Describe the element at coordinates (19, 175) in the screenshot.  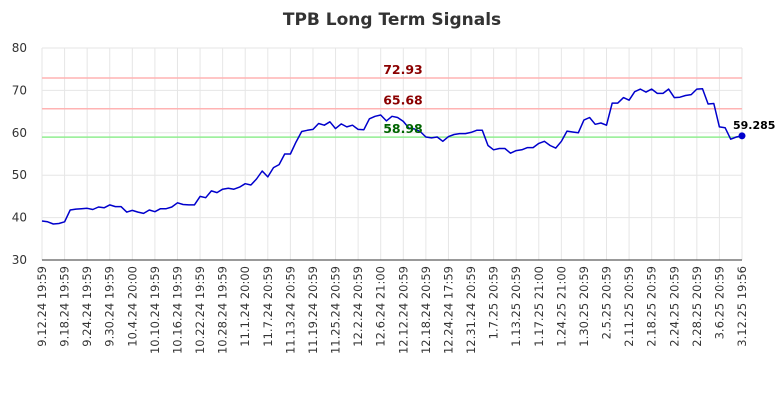
I see `y-tick-label: 50` at that location.